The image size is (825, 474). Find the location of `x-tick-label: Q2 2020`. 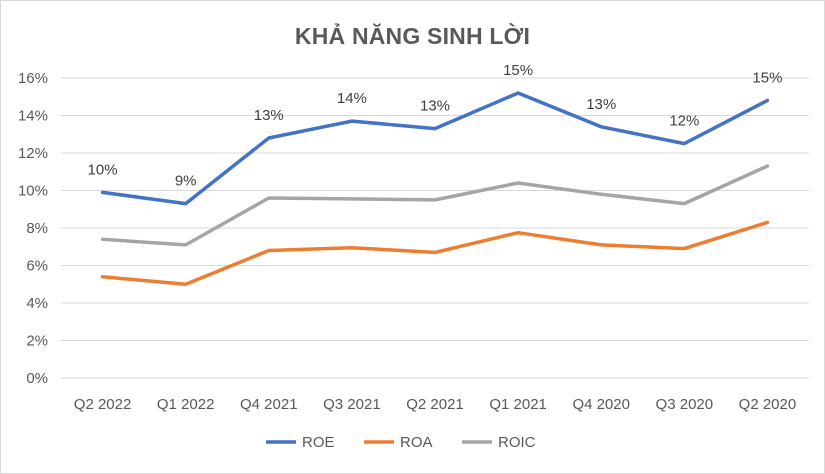

x-tick-label: Q2 2020 is located at coordinates (768, 404).